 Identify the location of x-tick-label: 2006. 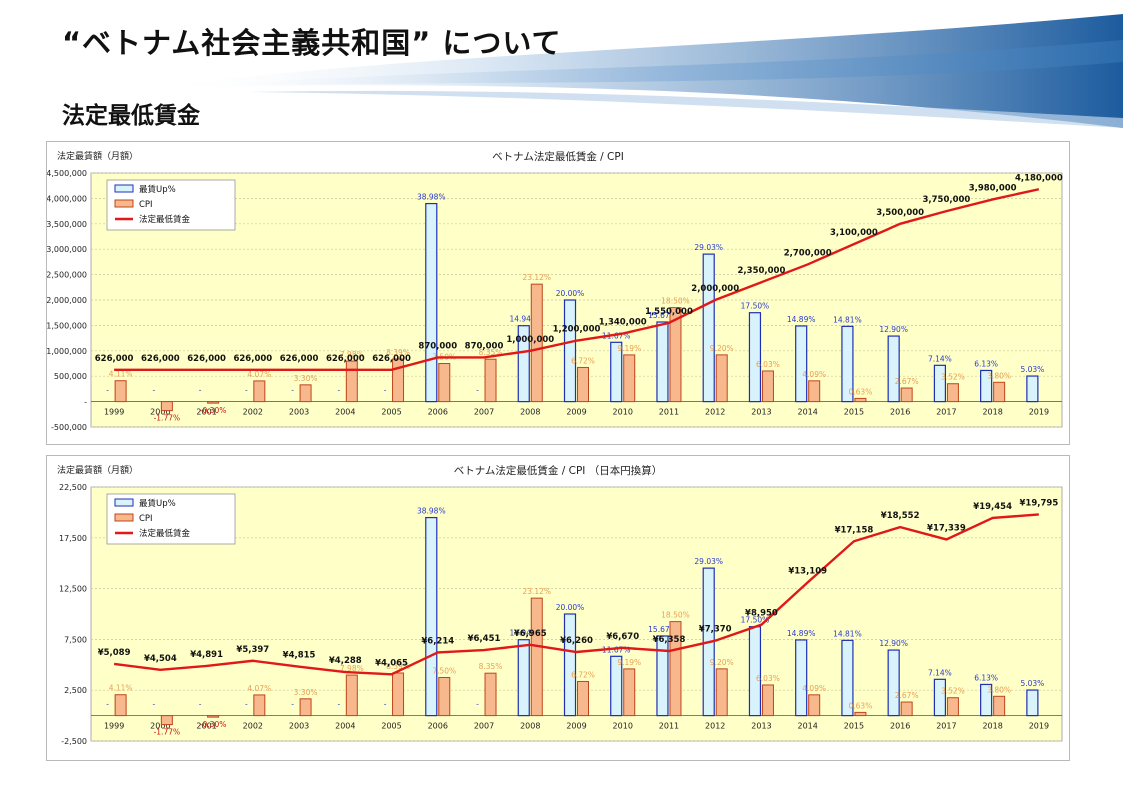
(438, 412).